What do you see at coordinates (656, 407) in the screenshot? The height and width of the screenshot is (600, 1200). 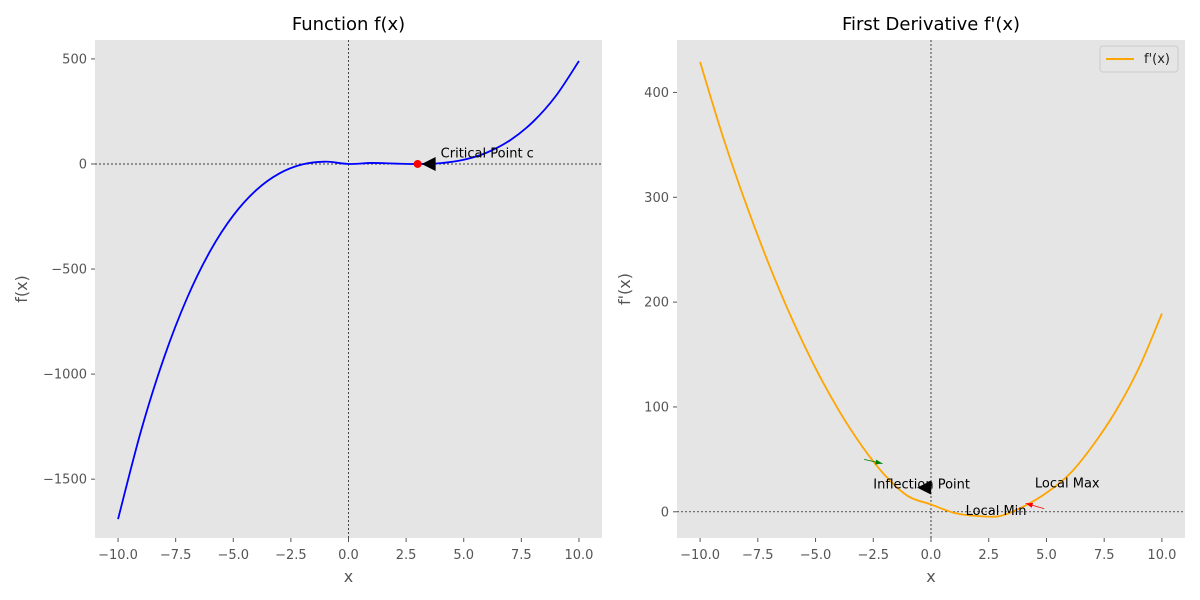 I see `y-tick-label: 100` at bounding box center [656, 407].